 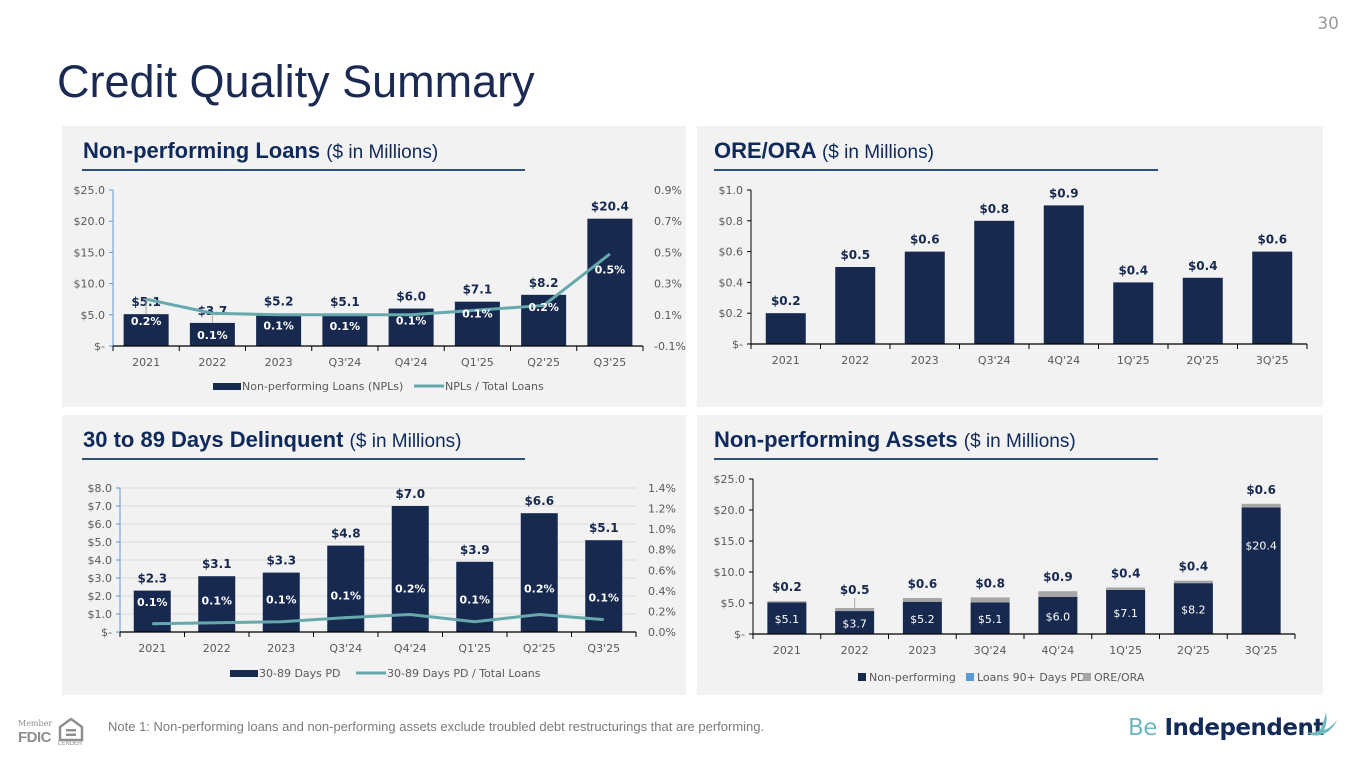 What do you see at coordinates (604, 528) in the screenshot?
I see `delinq-bar-value-label: $5.1` at bounding box center [604, 528].